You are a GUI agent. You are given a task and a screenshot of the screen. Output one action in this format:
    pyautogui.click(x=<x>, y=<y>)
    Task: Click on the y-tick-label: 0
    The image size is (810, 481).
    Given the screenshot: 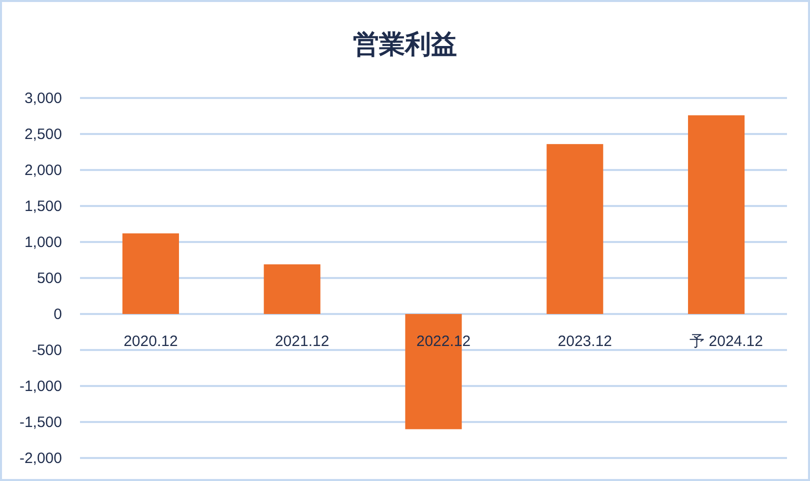 What is the action you would take?
    pyautogui.click(x=58, y=314)
    